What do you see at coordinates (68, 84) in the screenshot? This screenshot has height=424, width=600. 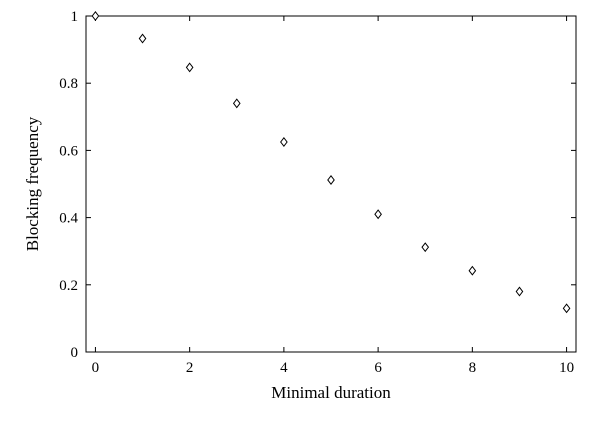 I see `y-tick-label: 0.8` at bounding box center [68, 84].